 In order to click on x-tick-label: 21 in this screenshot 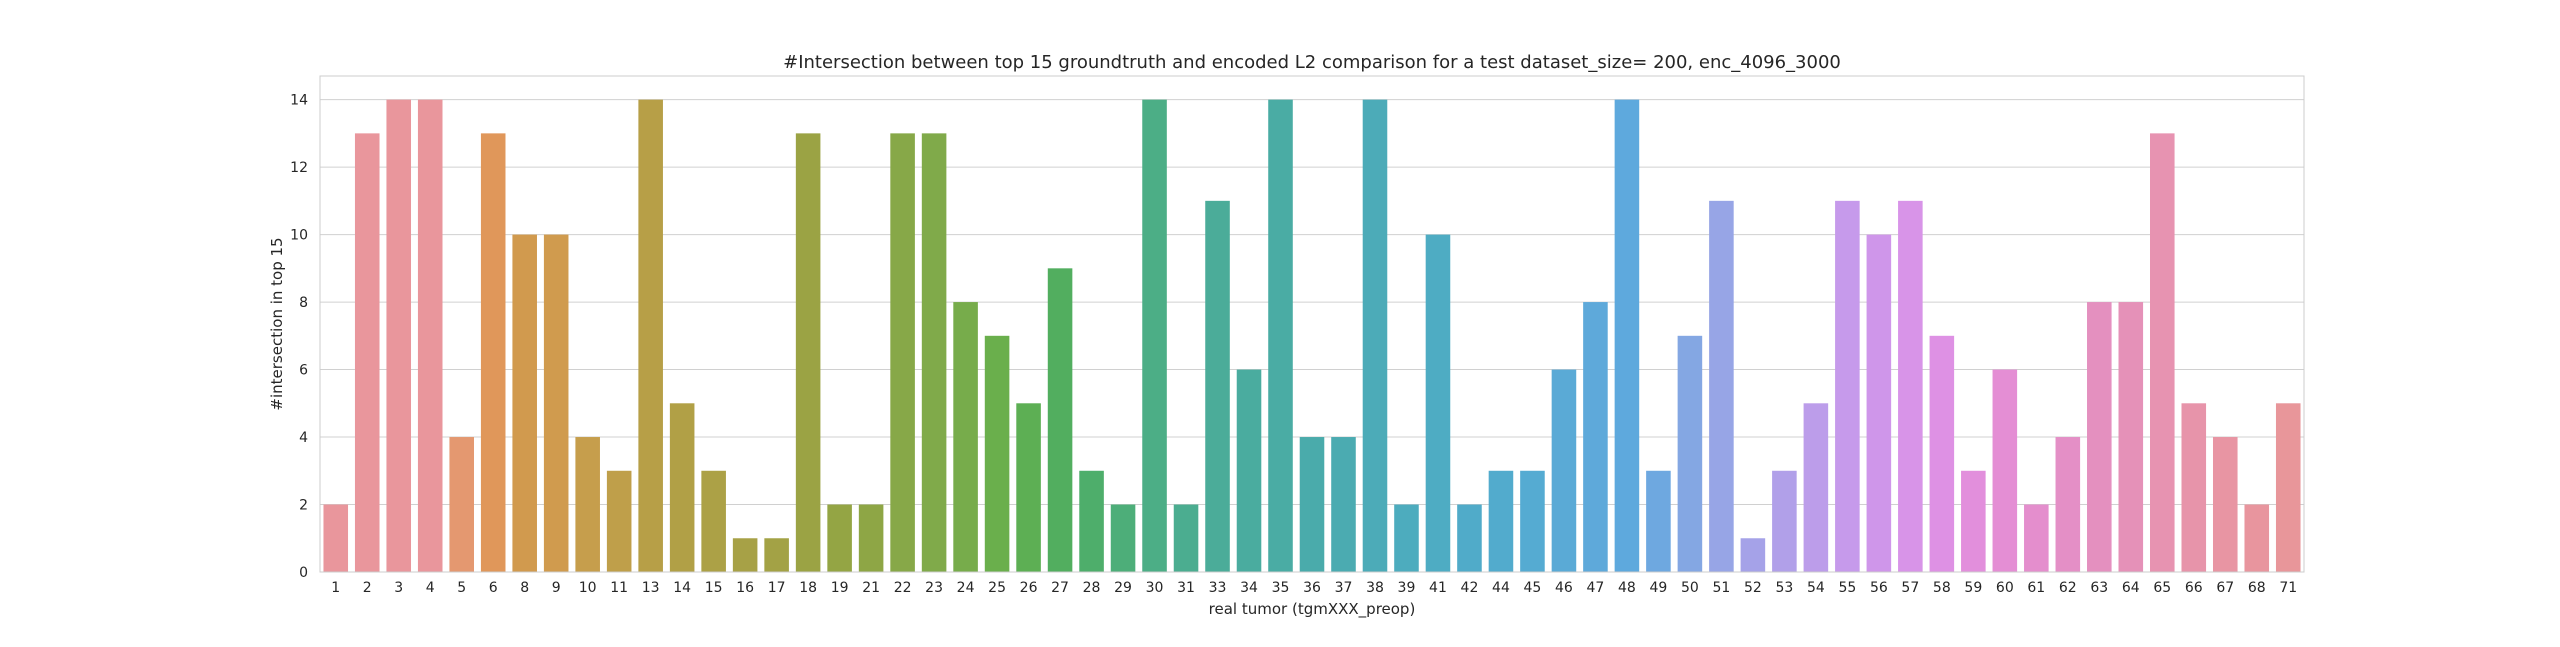, I will do `click(871, 588)`.